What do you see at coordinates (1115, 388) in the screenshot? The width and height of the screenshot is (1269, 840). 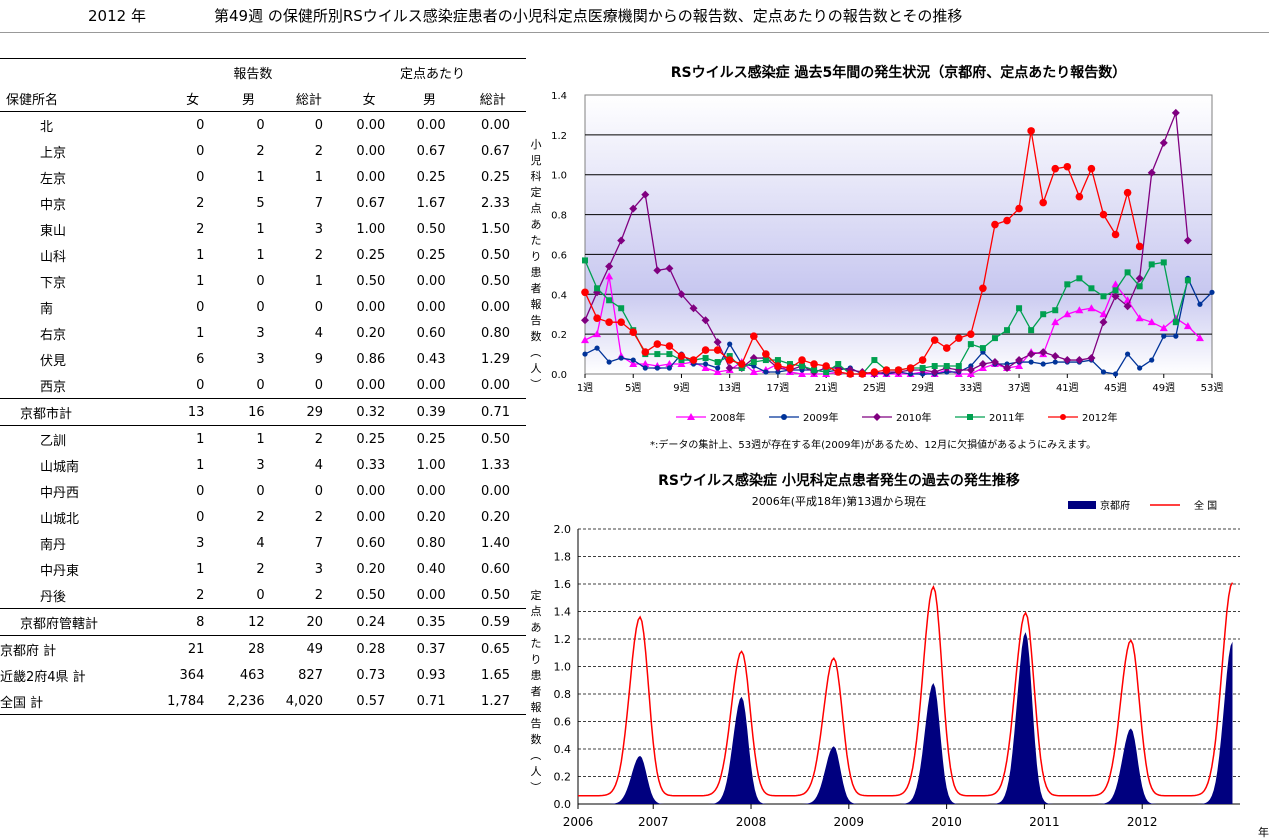 I see `x-tick-label: 45週` at bounding box center [1115, 388].